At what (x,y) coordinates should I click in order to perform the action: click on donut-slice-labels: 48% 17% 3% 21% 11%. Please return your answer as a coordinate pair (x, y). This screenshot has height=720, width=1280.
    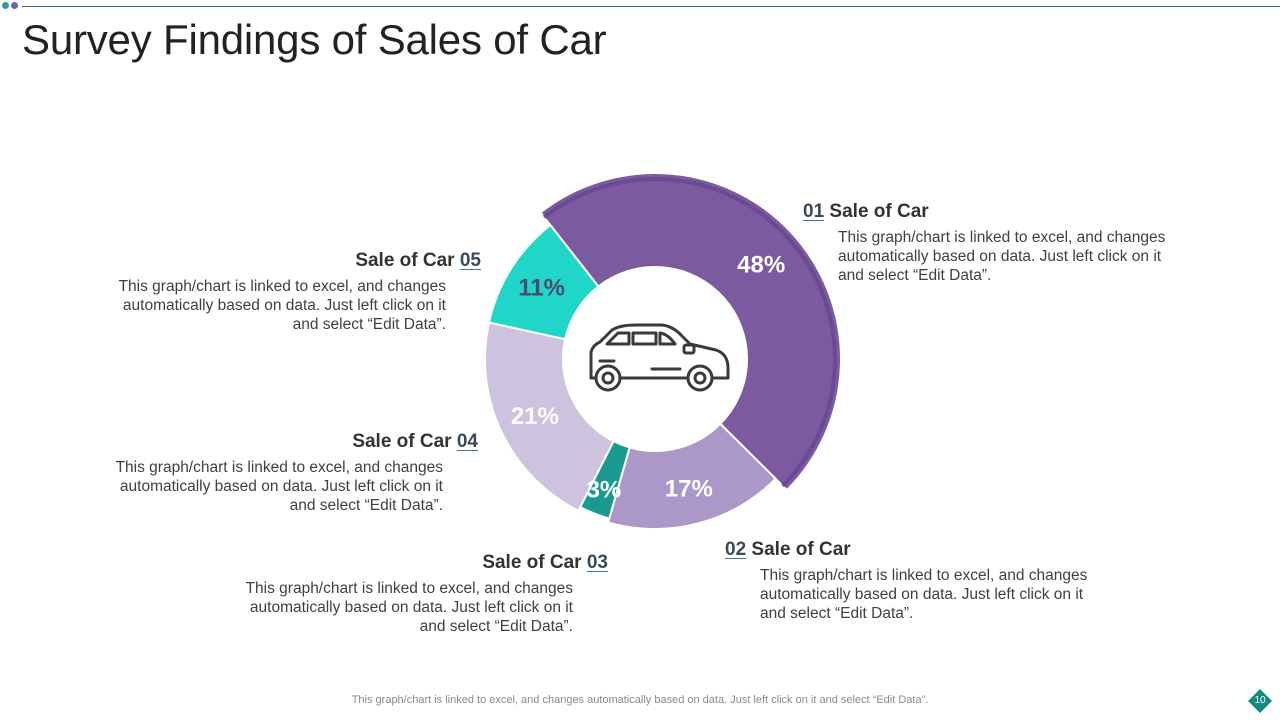
    Looking at the image, I should click on (648, 378).